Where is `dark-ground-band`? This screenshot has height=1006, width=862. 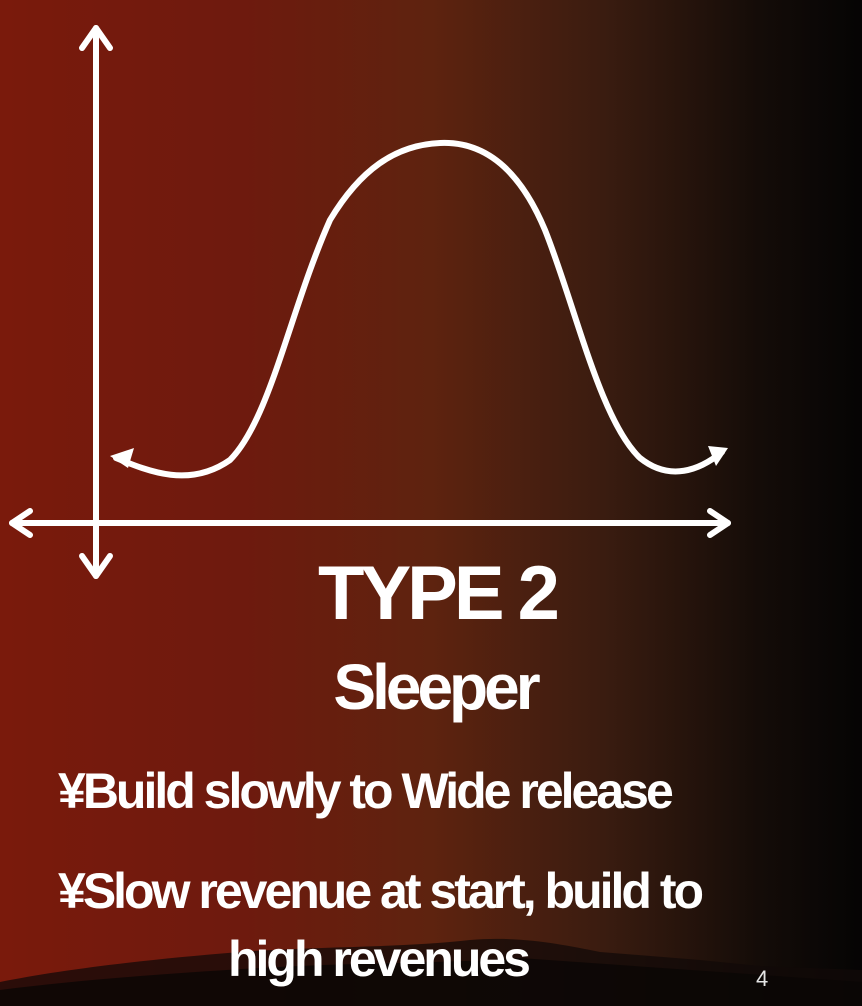
dark-ground-band is located at coordinates (431, 972).